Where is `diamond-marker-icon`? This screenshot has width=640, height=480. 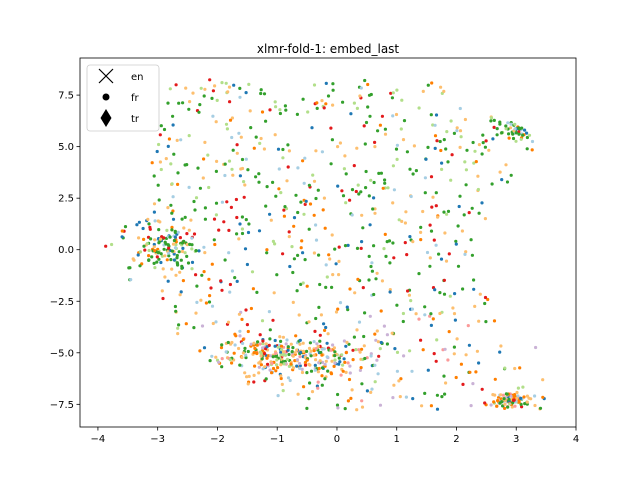 diamond-marker-icon is located at coordinates (106, 118).